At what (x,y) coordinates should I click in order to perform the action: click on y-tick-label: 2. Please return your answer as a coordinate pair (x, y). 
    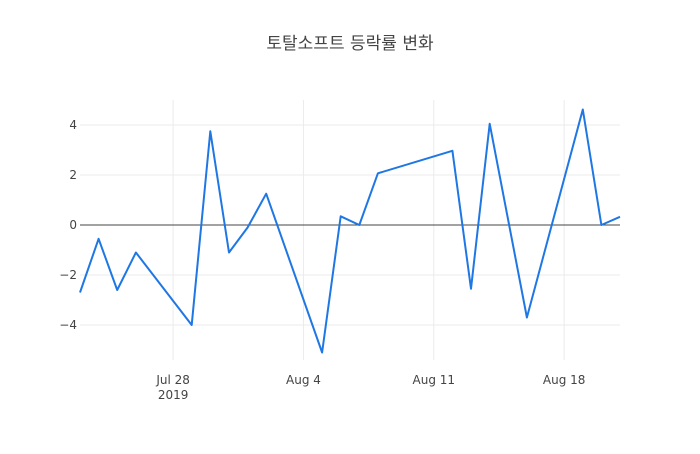
    Looking at the image, I should click on (73, 175).